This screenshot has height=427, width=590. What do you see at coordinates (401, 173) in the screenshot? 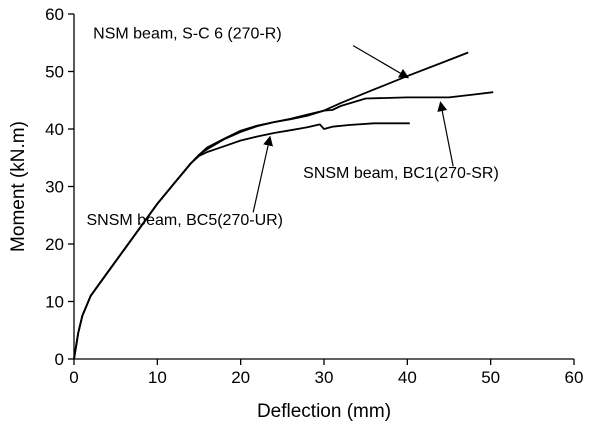
I see `annotation-label-2: SNSM beam, BC1(270-SR)` at bounding box center [401, 173].